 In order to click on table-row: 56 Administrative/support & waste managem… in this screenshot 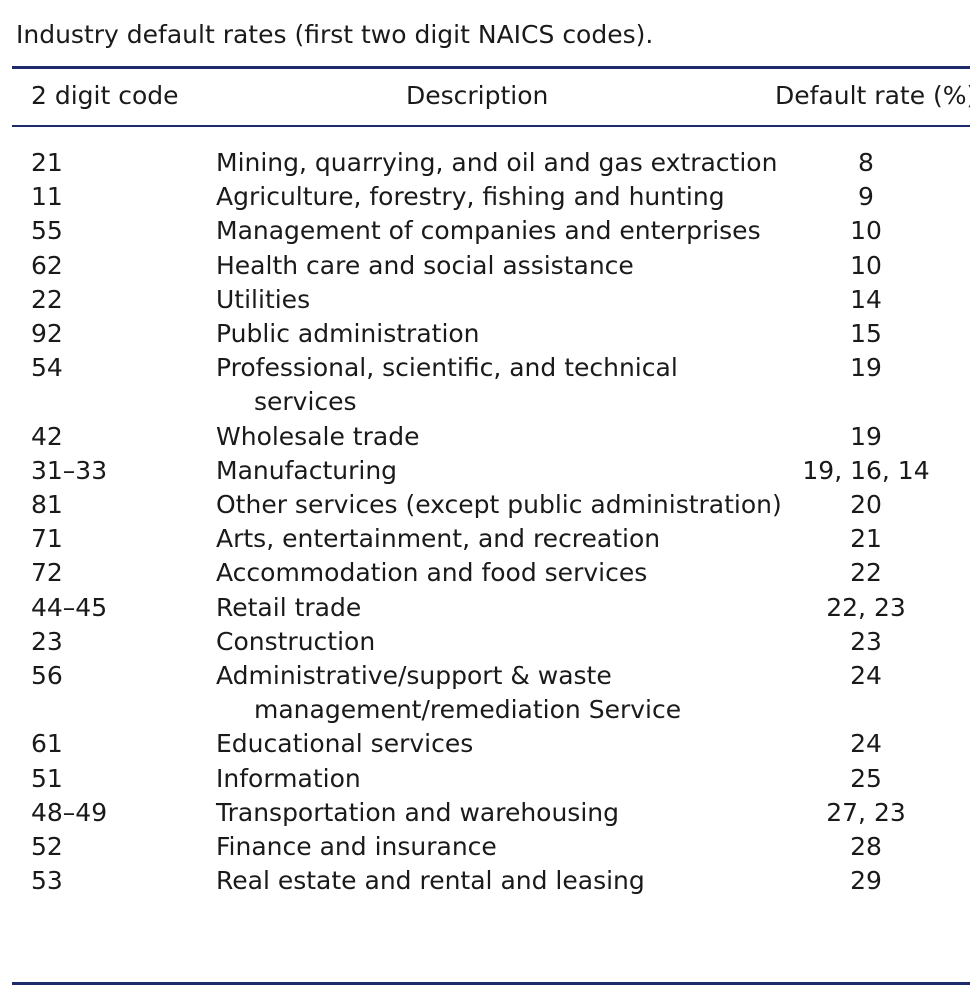, I will do `click(485, 693)`.